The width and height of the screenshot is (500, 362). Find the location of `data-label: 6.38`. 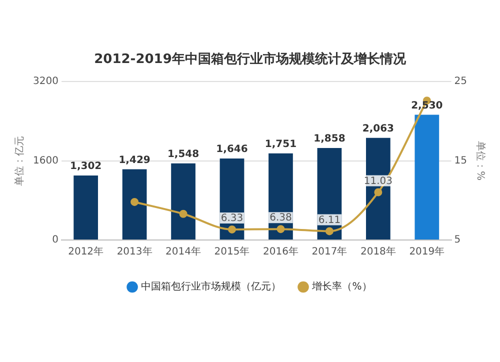

data-label: 6.38 is located at coordinates (281, 218).